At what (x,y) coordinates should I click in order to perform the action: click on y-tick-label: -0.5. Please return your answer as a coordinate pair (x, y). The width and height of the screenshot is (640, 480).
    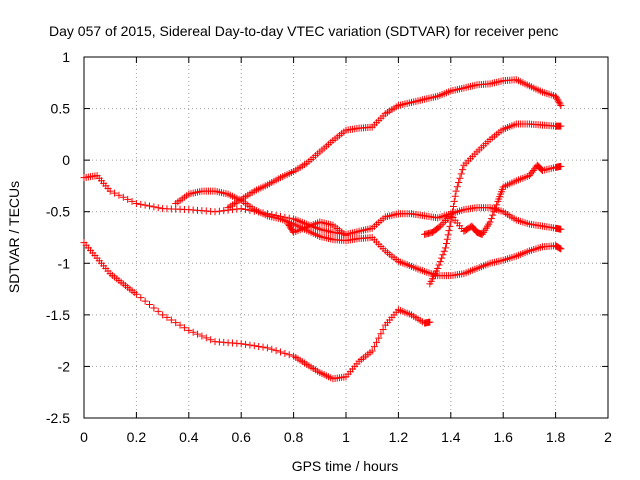
    Looking at the image, I should click on (58, 212).